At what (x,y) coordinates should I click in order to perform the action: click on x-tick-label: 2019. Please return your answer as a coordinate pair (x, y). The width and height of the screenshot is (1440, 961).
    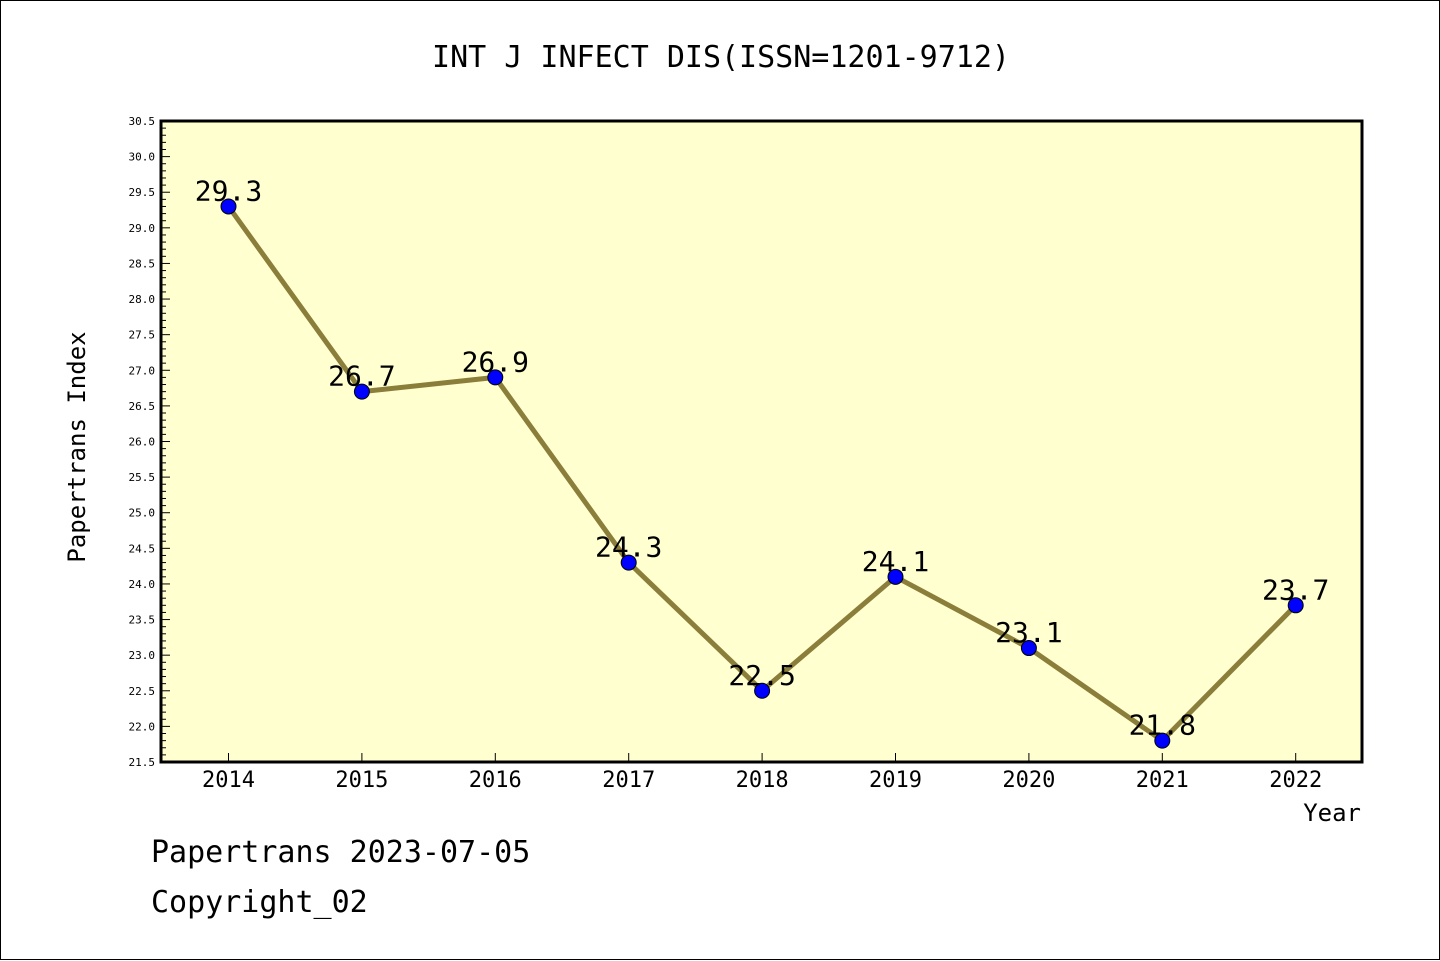
    Looking at the image, I should click on (895, 780).